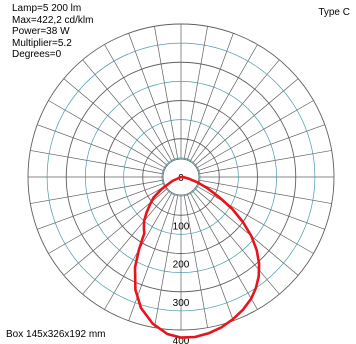 This screenshot has height=344, width=356. What do you see at coordinates (47, 8) in the screenshot?
I see `lamp-flux-text: Lamp=5 200 lm` at bounding box center [47, 8].